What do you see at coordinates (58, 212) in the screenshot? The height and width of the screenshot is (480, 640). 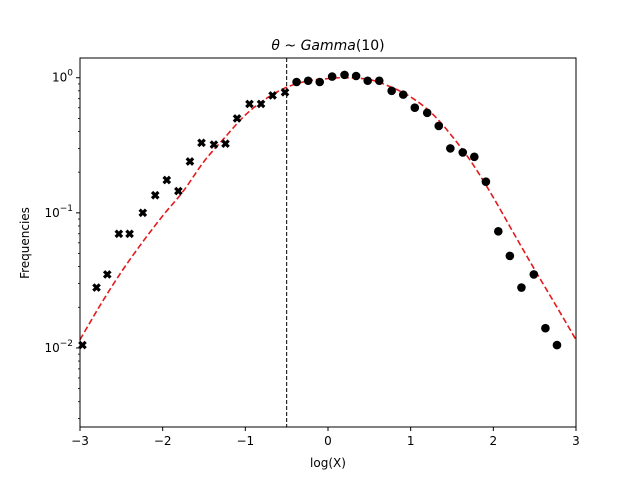 I see `y-tick-label: 10⁻¹` at bounding box center [58, 212].